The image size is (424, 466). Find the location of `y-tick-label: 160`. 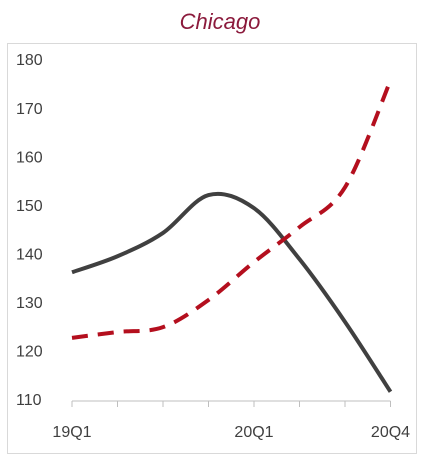

y-tick-label: 160 is located at coordinates (29, 157).